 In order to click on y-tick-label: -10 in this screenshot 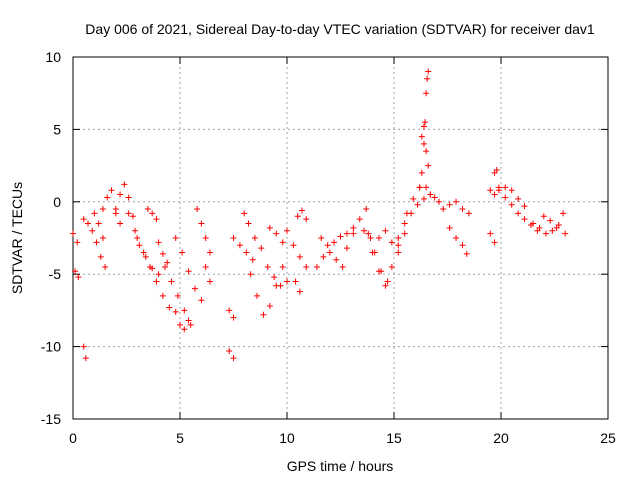, I will do `click(51, 347)`.